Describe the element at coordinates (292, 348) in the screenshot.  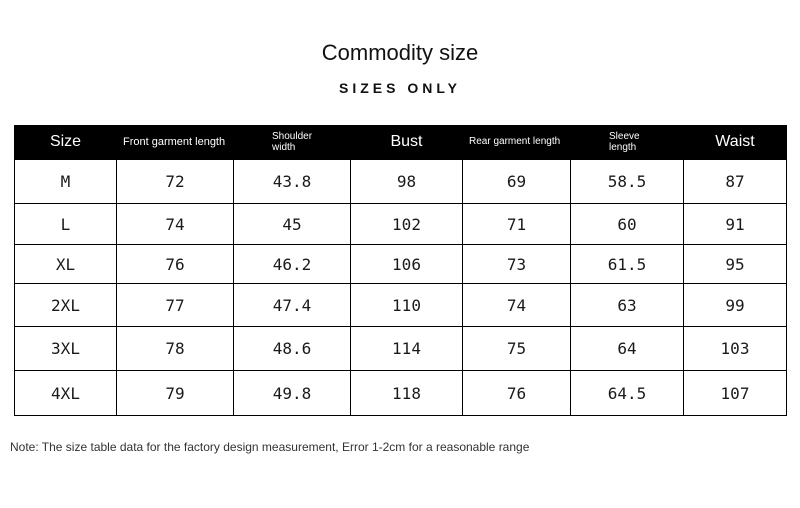
I see `cell-shoulder-width: 48.6` at that location.